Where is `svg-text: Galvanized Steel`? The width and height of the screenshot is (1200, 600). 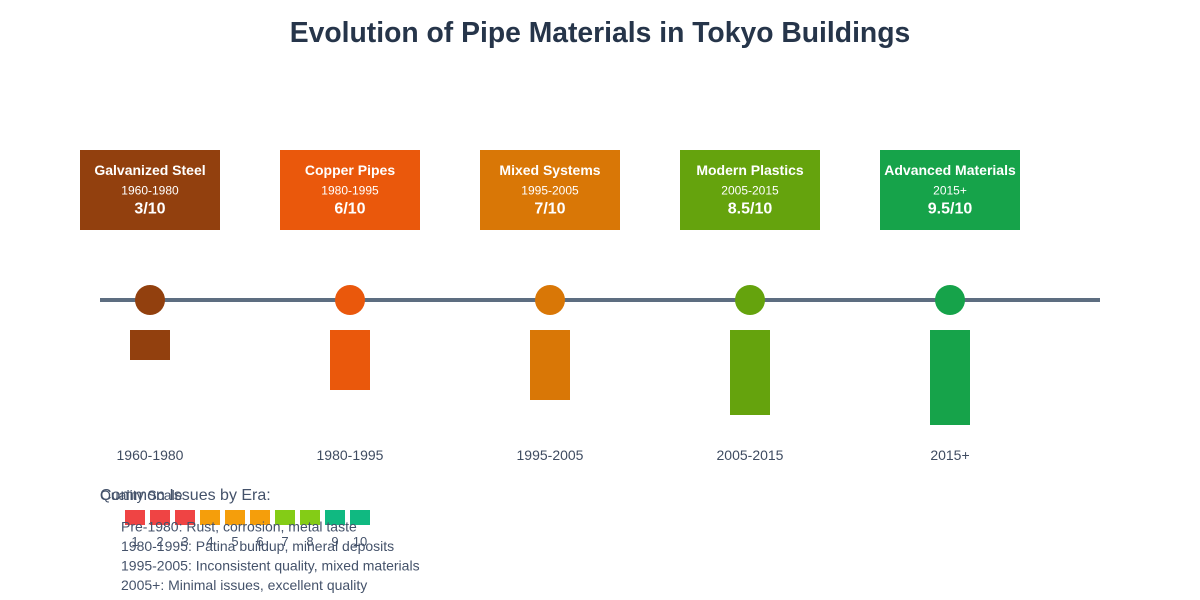 svg-text: Galvanized Steel is located at coordinates (149, 170).